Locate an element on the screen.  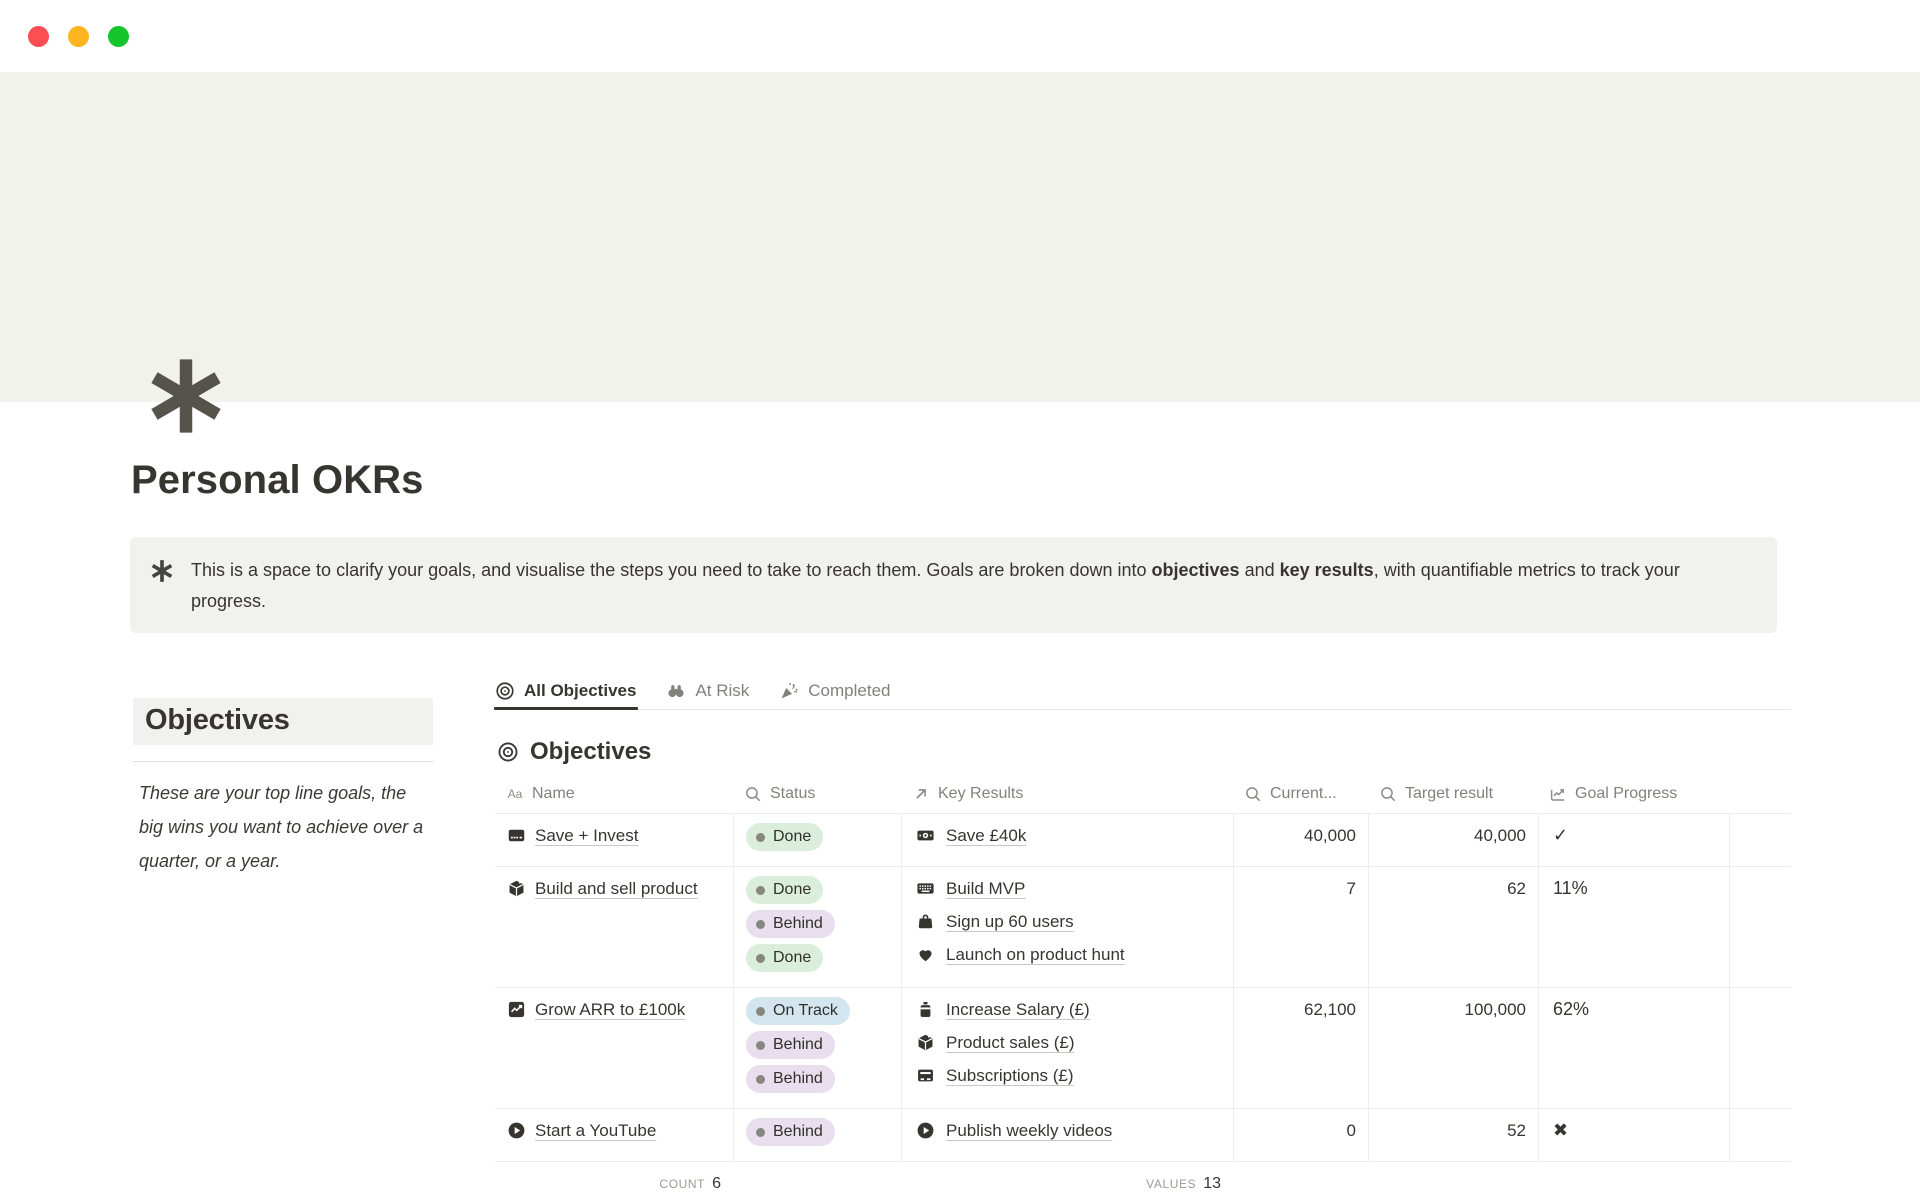
current-result-value: 62,100 is located at coordinates (1330, 1009).